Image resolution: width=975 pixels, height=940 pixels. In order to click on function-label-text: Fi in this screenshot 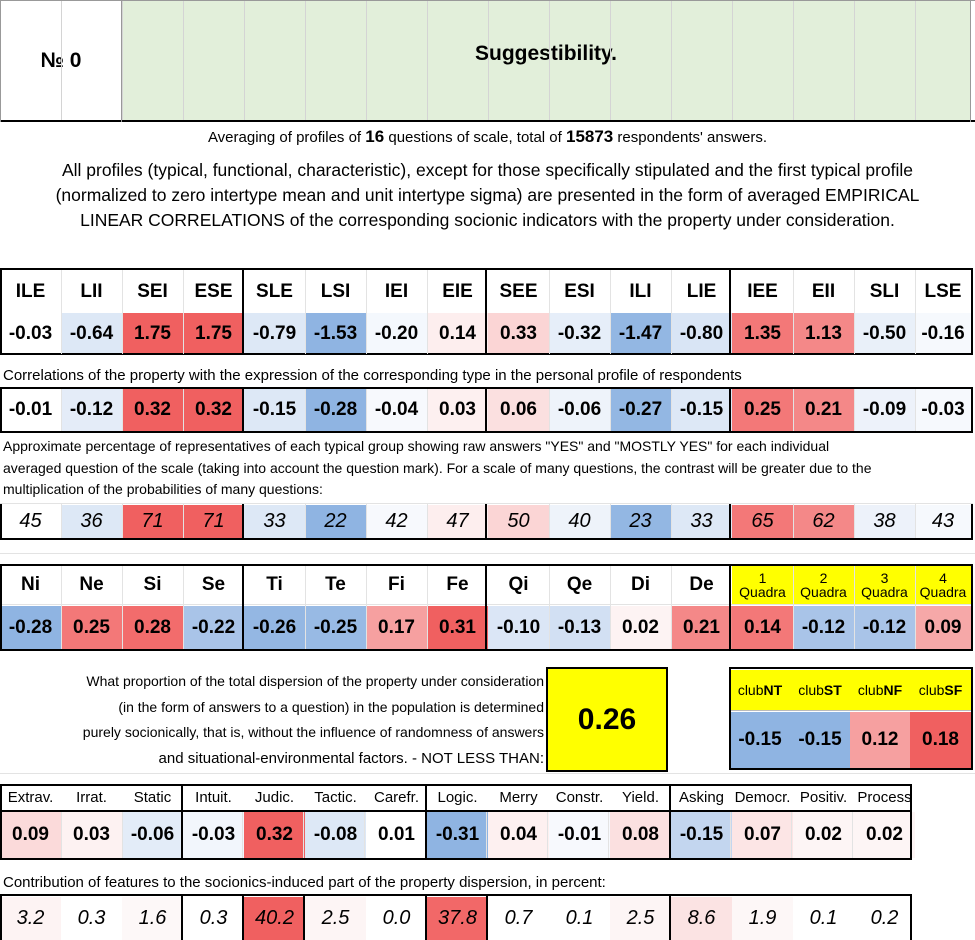, I will do `click(396, 584)`.